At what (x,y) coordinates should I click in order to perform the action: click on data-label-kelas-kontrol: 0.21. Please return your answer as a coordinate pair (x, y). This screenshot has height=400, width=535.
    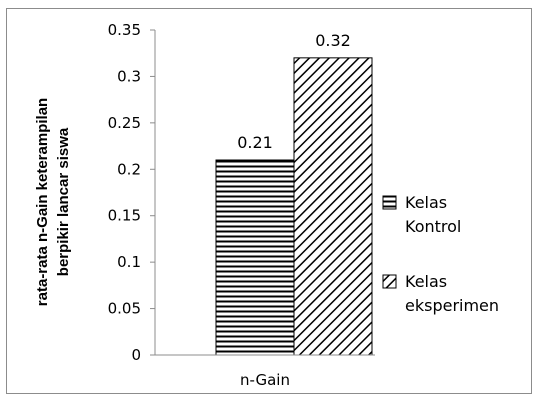
    Looking at the image, I should click on (255, 142).